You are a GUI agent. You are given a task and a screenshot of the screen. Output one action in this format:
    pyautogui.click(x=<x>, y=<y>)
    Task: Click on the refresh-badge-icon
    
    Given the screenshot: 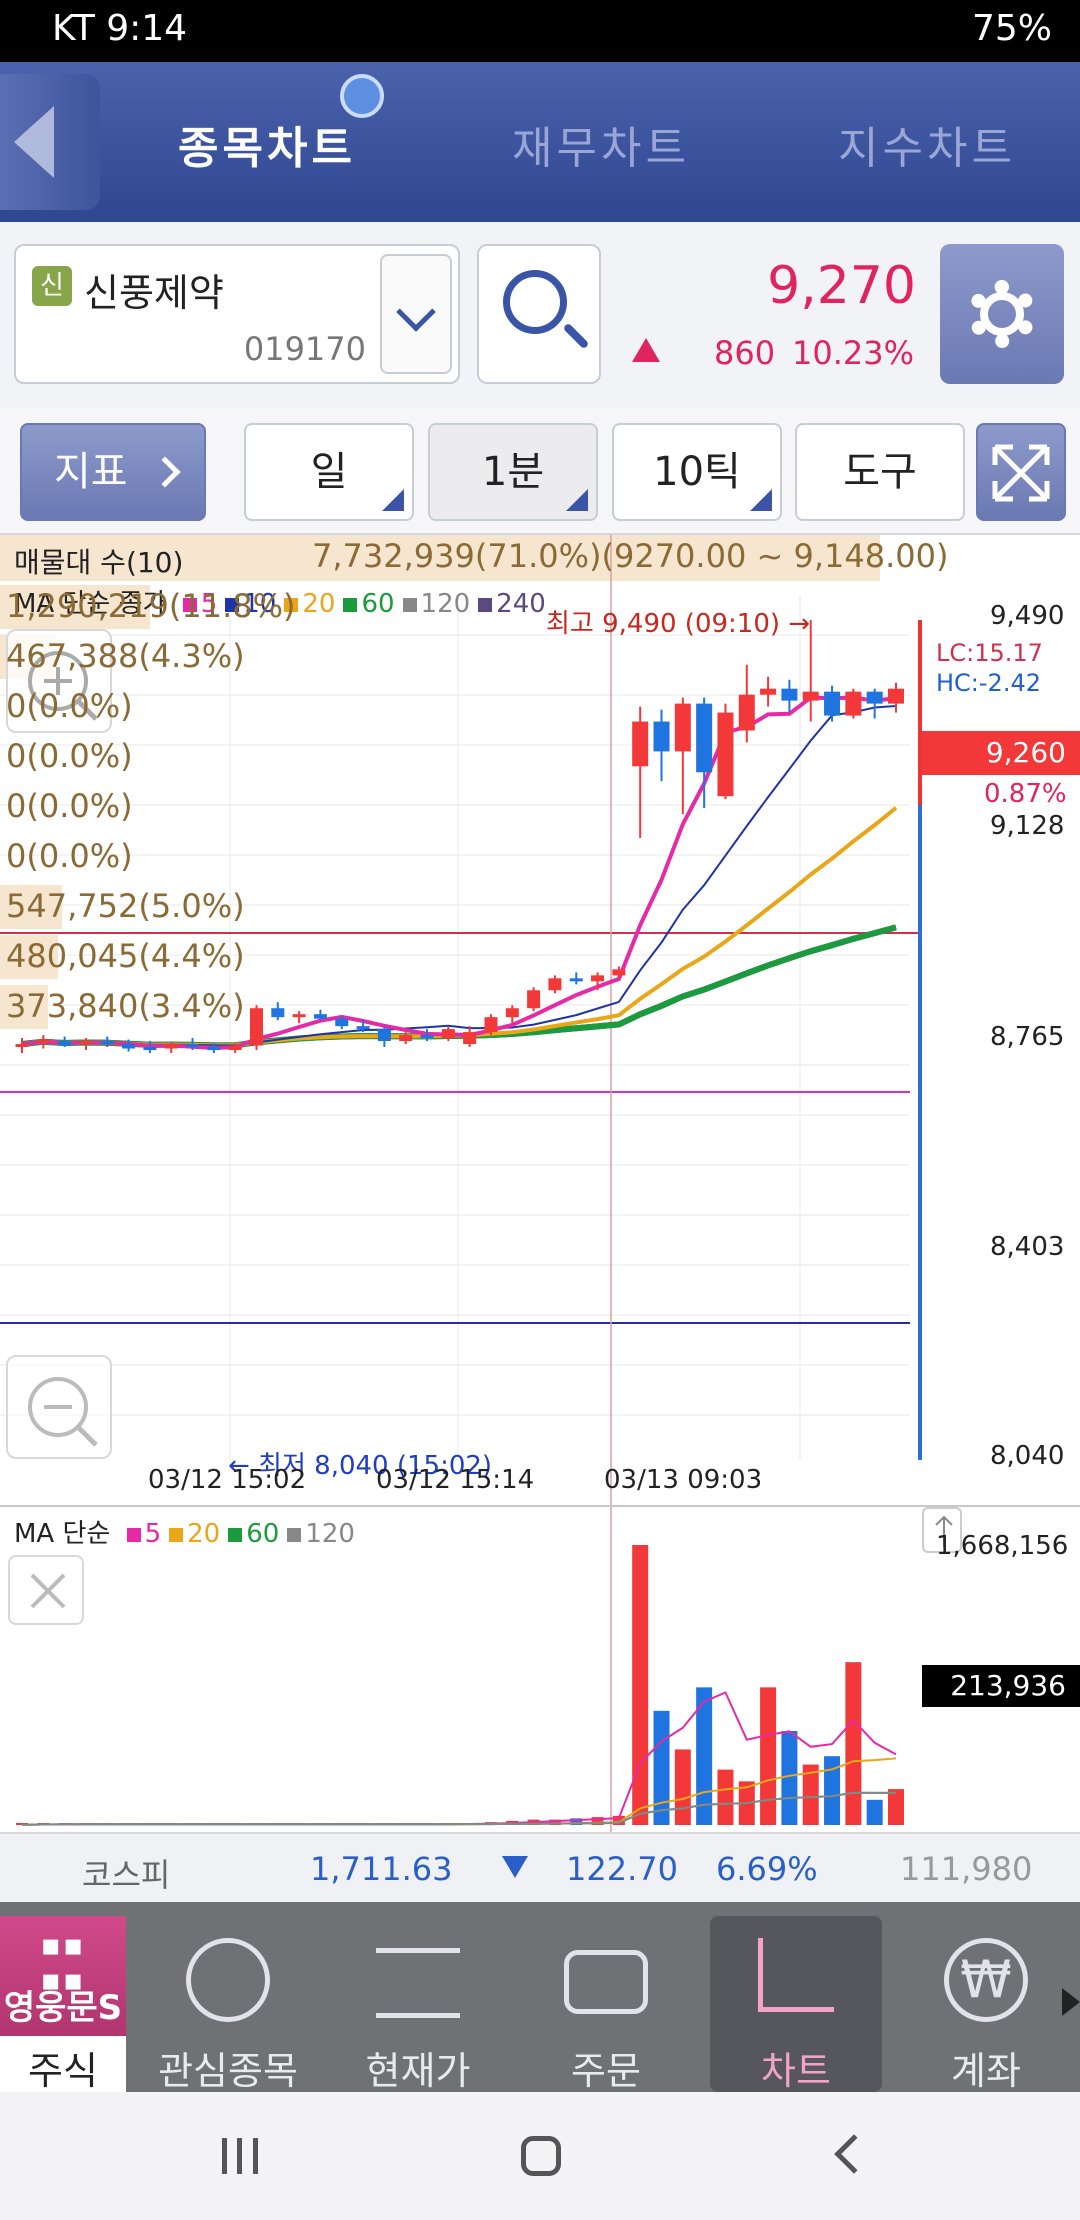 What is the action you would take?
    pyautogui.click(x=362, y=96)
    